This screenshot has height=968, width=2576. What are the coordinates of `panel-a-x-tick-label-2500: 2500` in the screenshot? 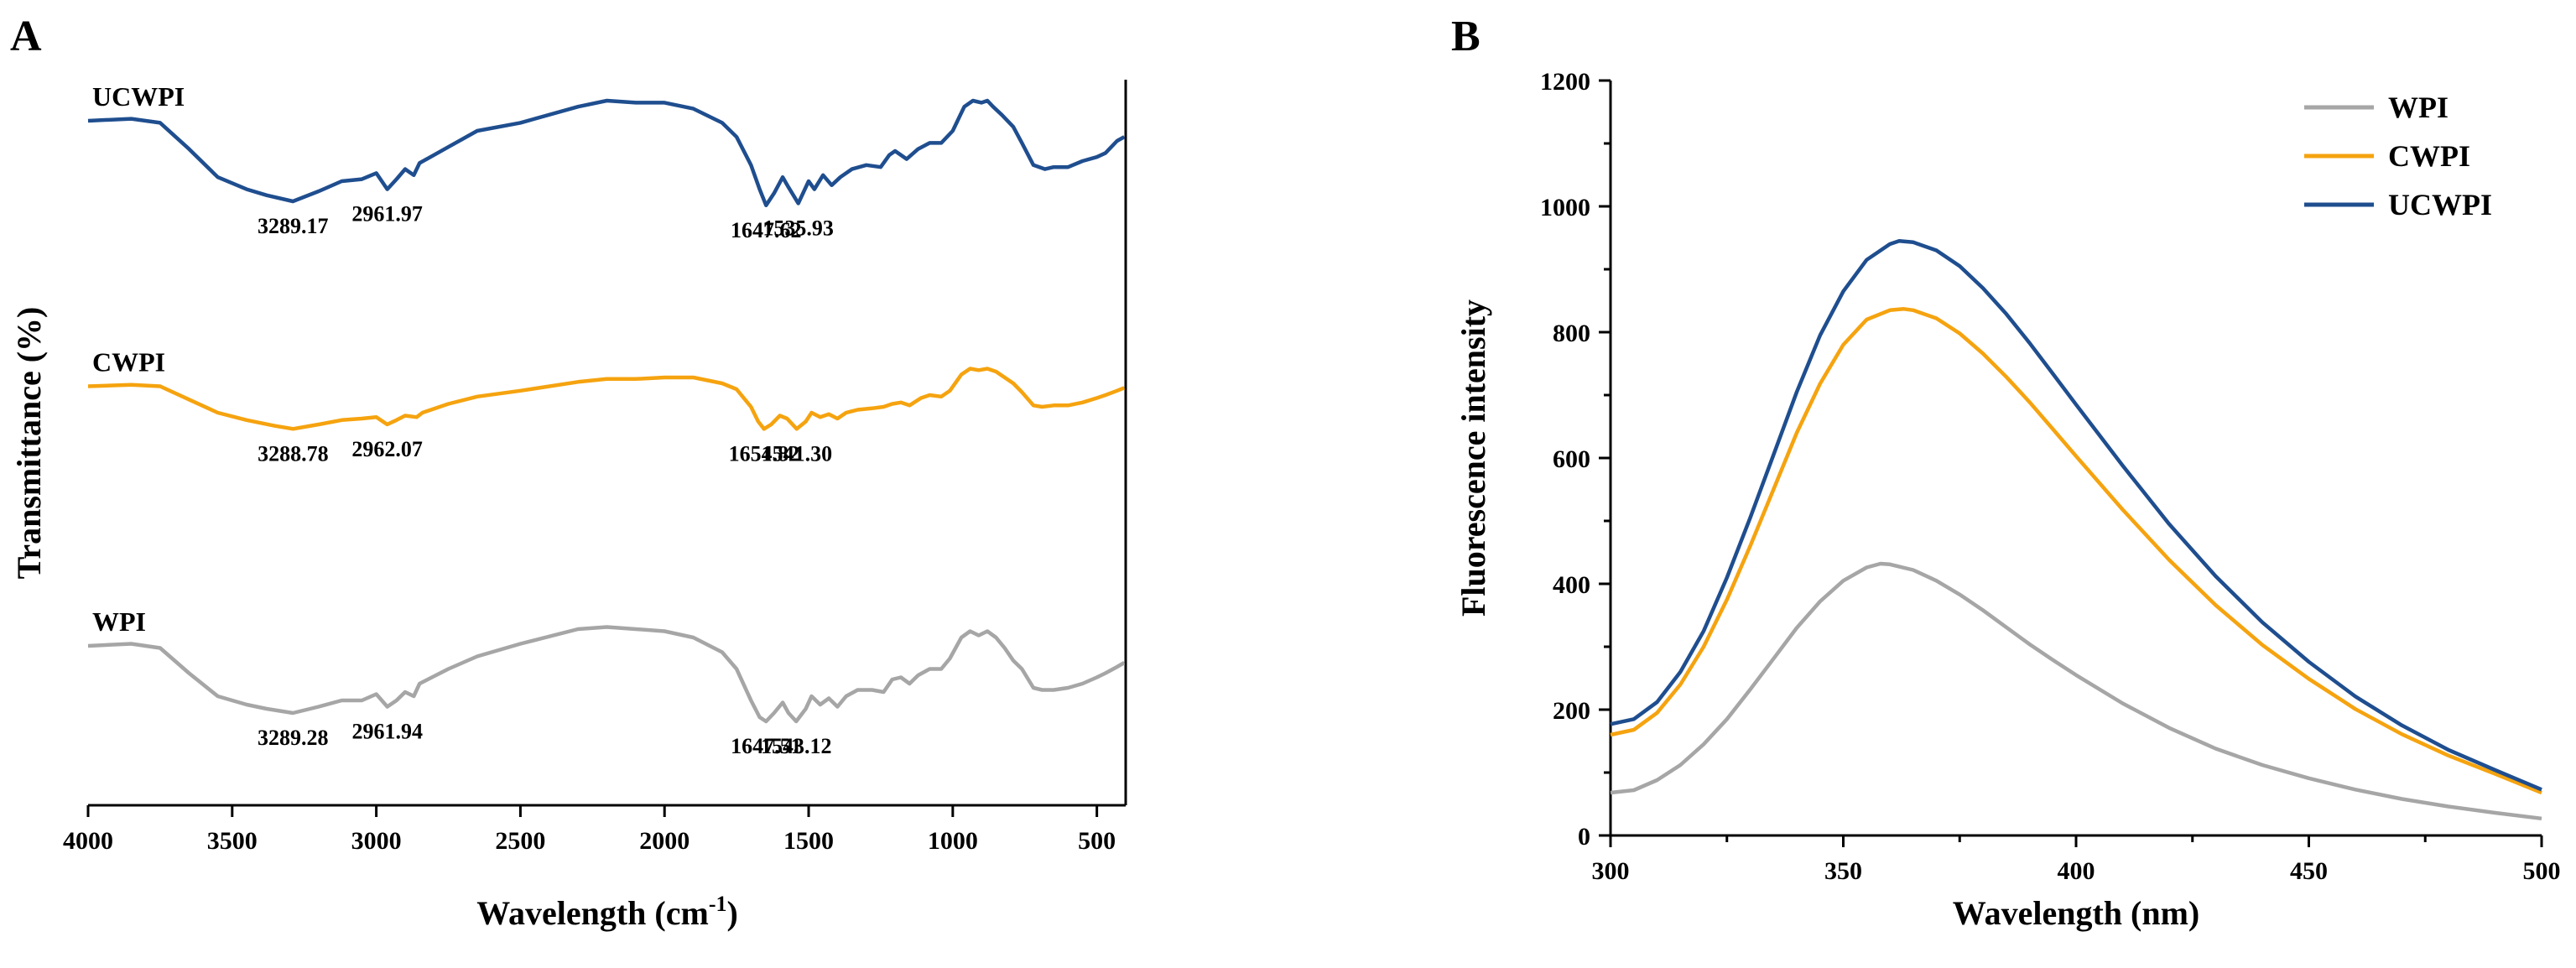 It's located at (520, 841).